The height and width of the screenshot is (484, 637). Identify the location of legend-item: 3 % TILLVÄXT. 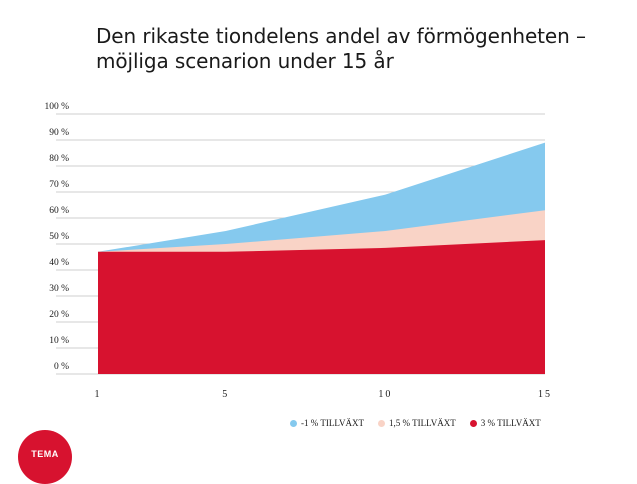
(505, 423).